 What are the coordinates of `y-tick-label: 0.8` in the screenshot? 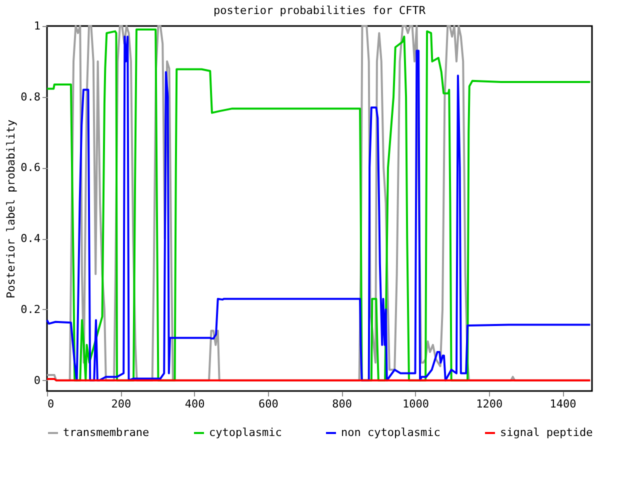 It's located at (30, 97).